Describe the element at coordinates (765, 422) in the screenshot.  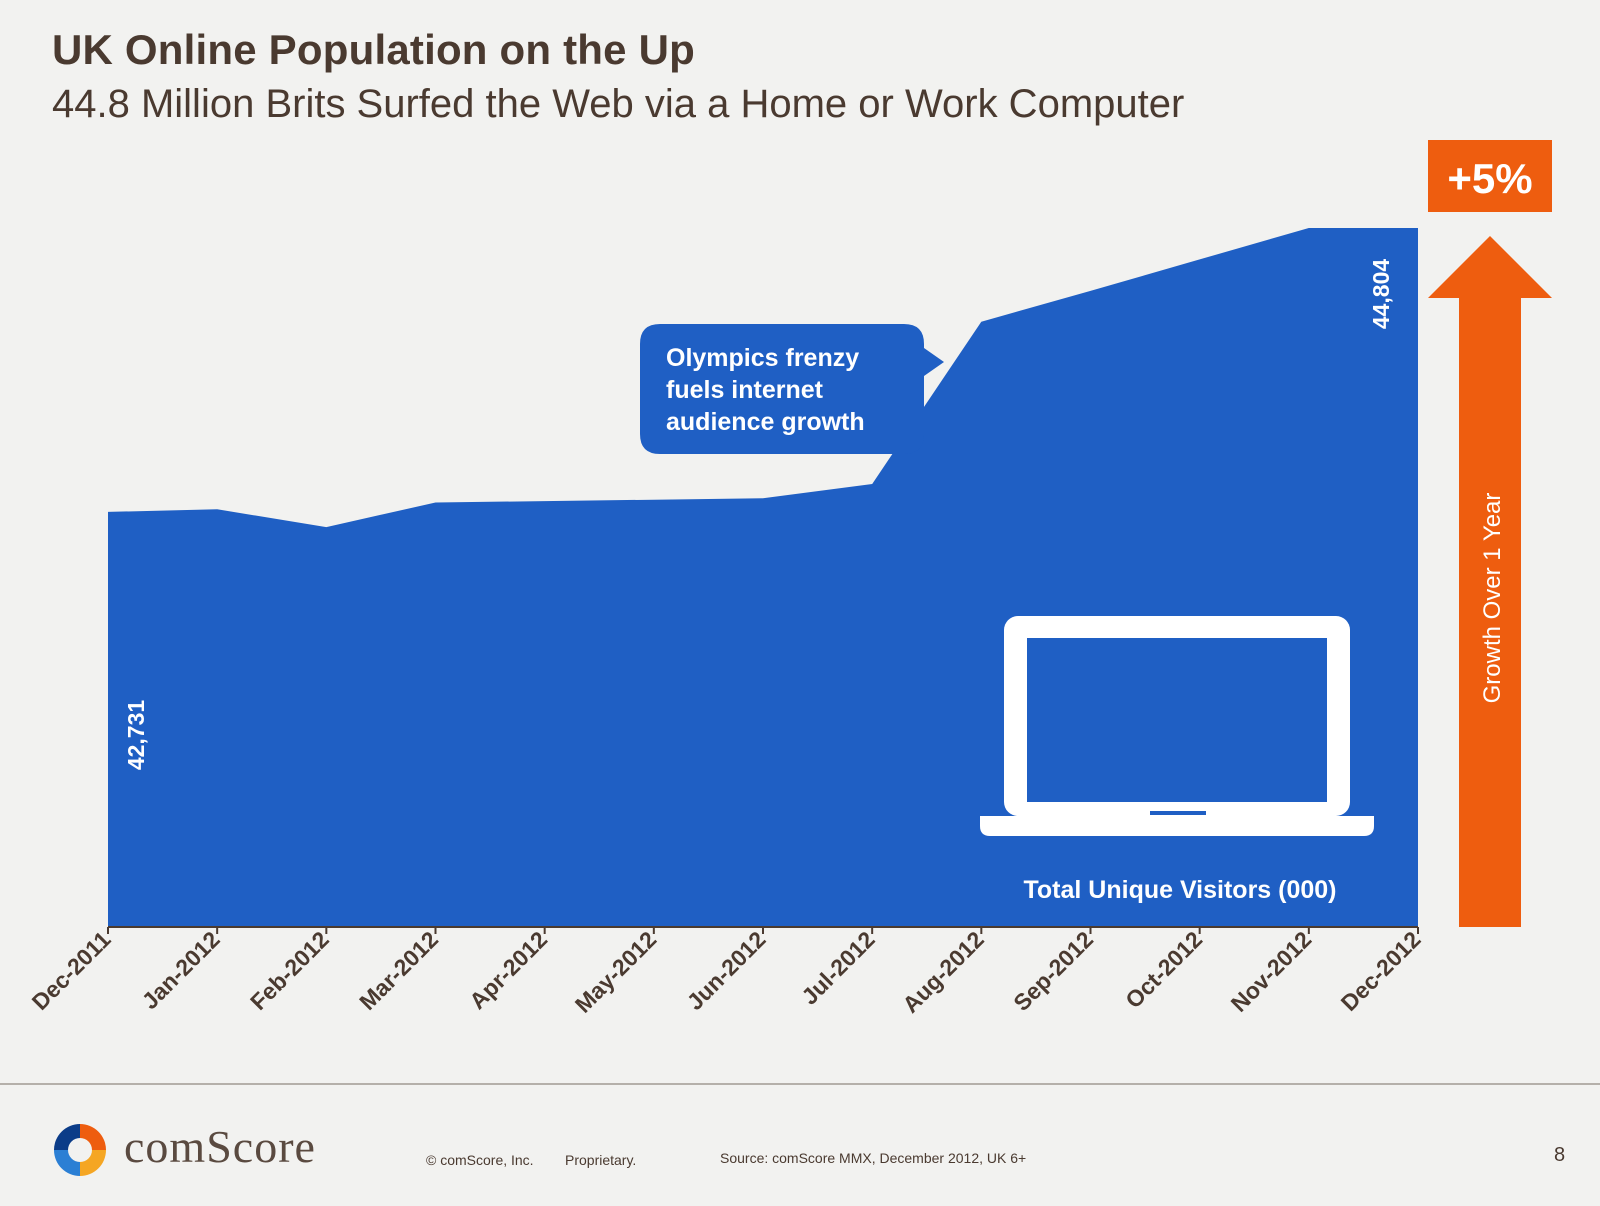
I see `annotation-line: audience growth` at that location.